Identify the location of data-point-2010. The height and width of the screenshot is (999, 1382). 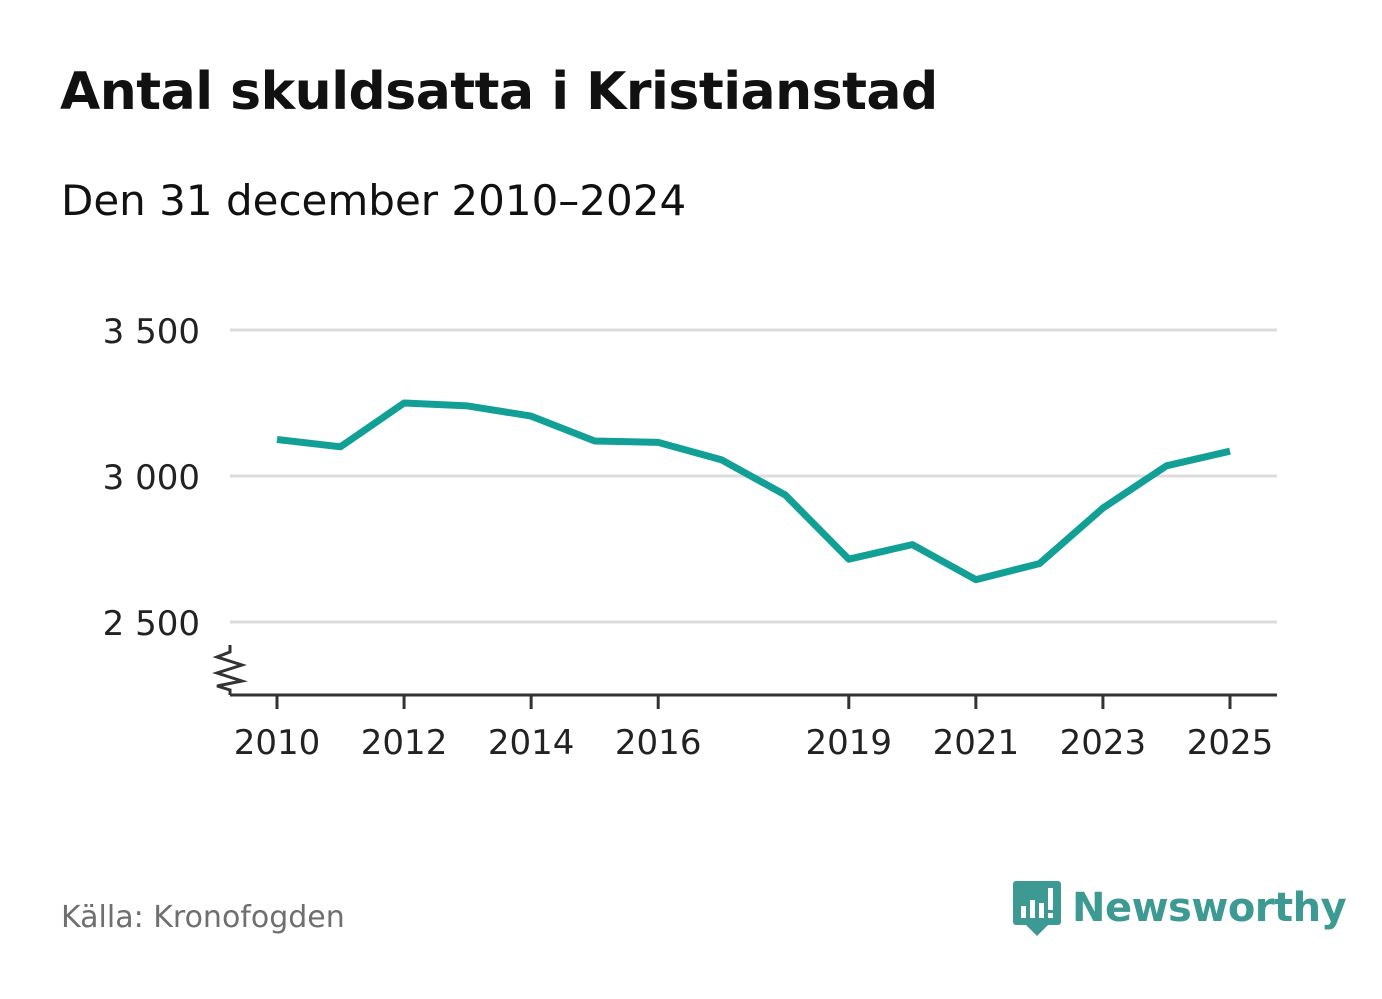
(277, 440).